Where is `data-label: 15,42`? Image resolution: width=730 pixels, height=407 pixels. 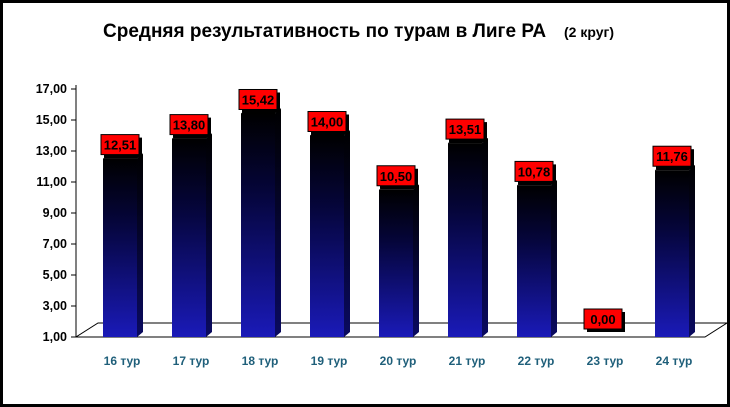
data-label: 15,42 is located at coordinates (259, 100).